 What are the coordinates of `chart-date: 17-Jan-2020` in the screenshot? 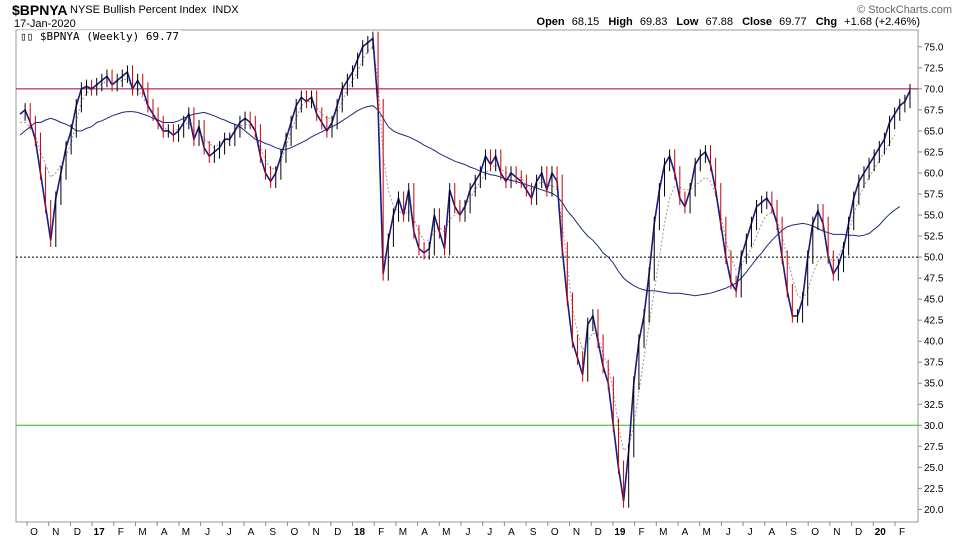 It's located at (45, 24).